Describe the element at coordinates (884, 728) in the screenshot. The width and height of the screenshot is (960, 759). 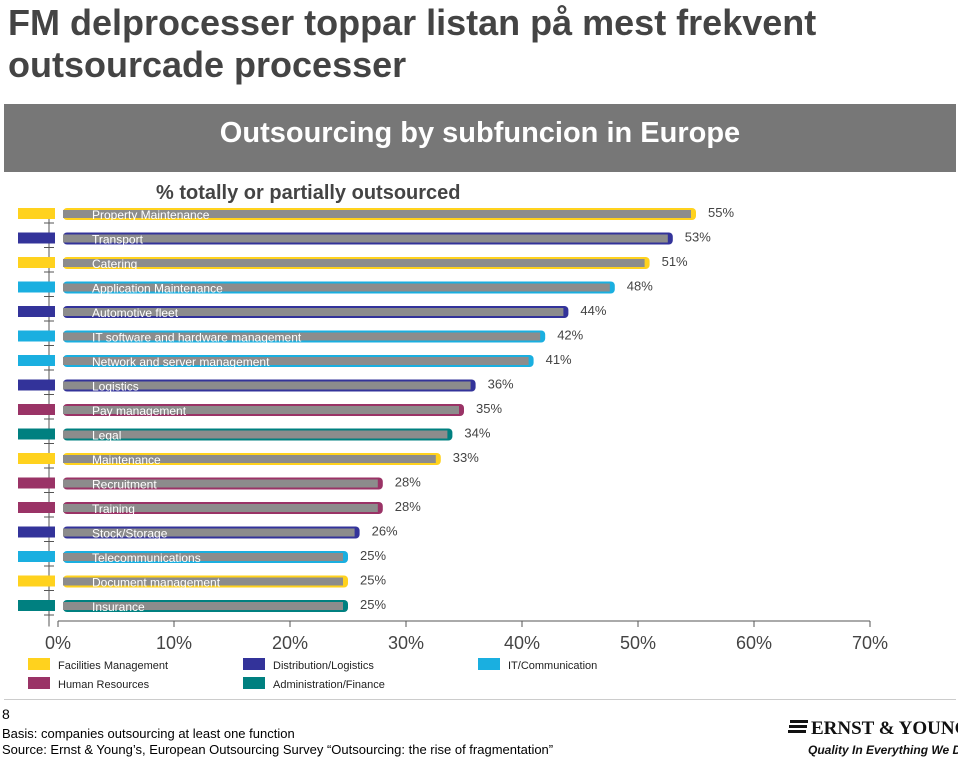
I see `logo-wordmark: ERNST & YOUNG` at that location.